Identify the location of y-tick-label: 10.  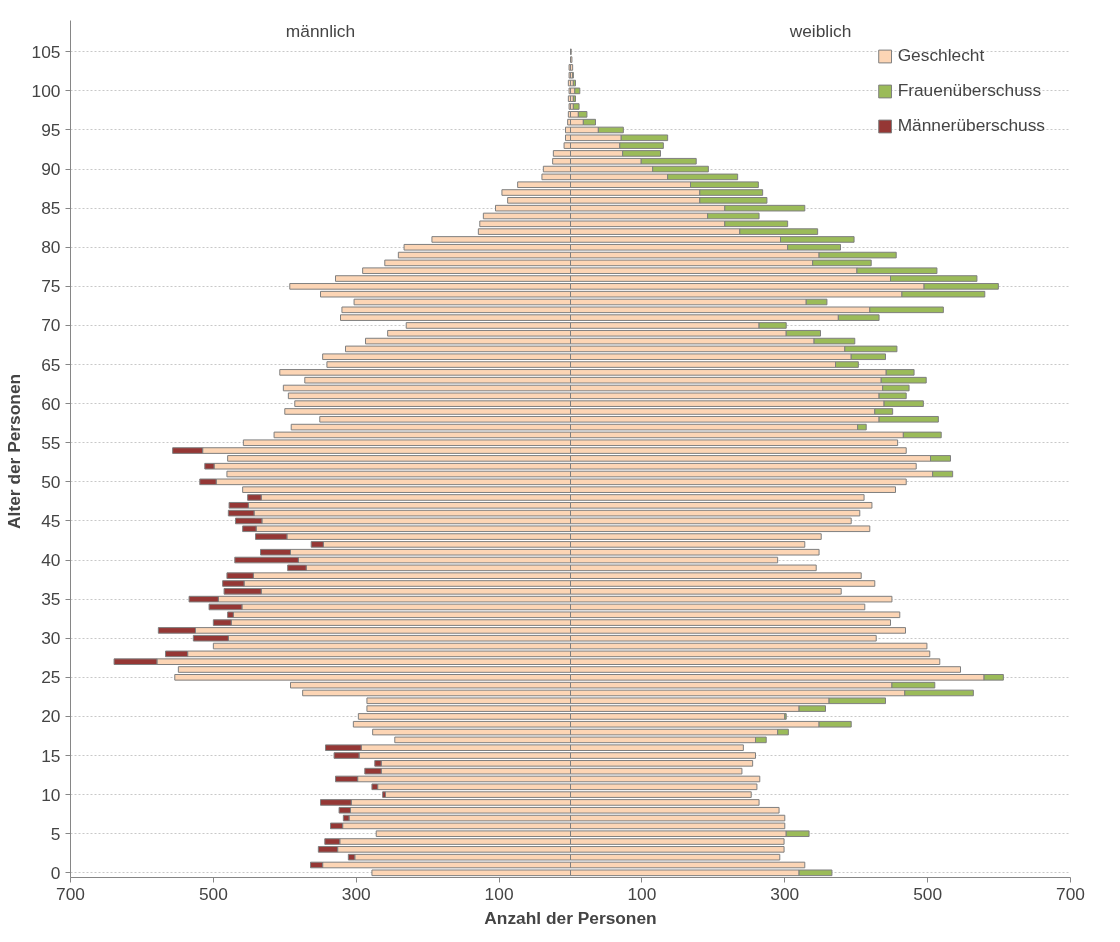
(51, 794).